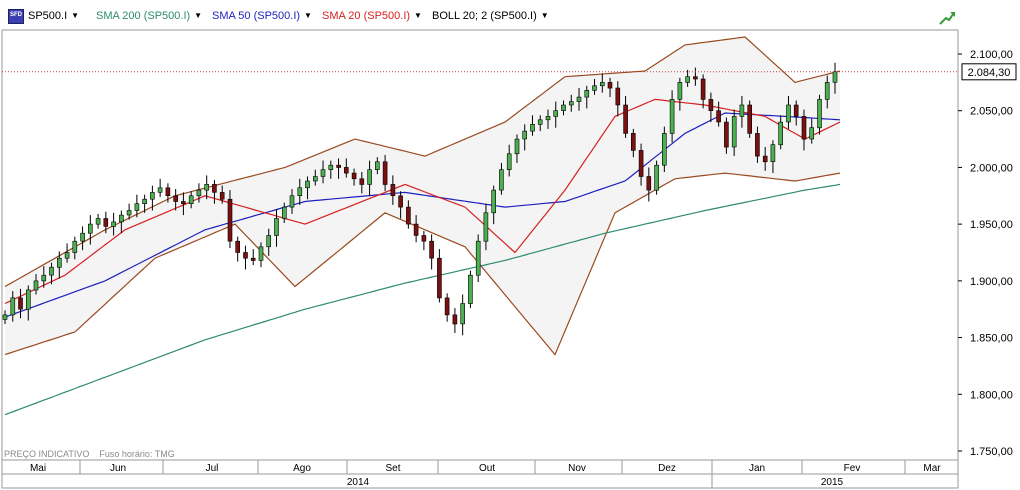 This screenshot has height=490, width=1020. I want to click on x-tick-label: Nov, so click(577, 468).